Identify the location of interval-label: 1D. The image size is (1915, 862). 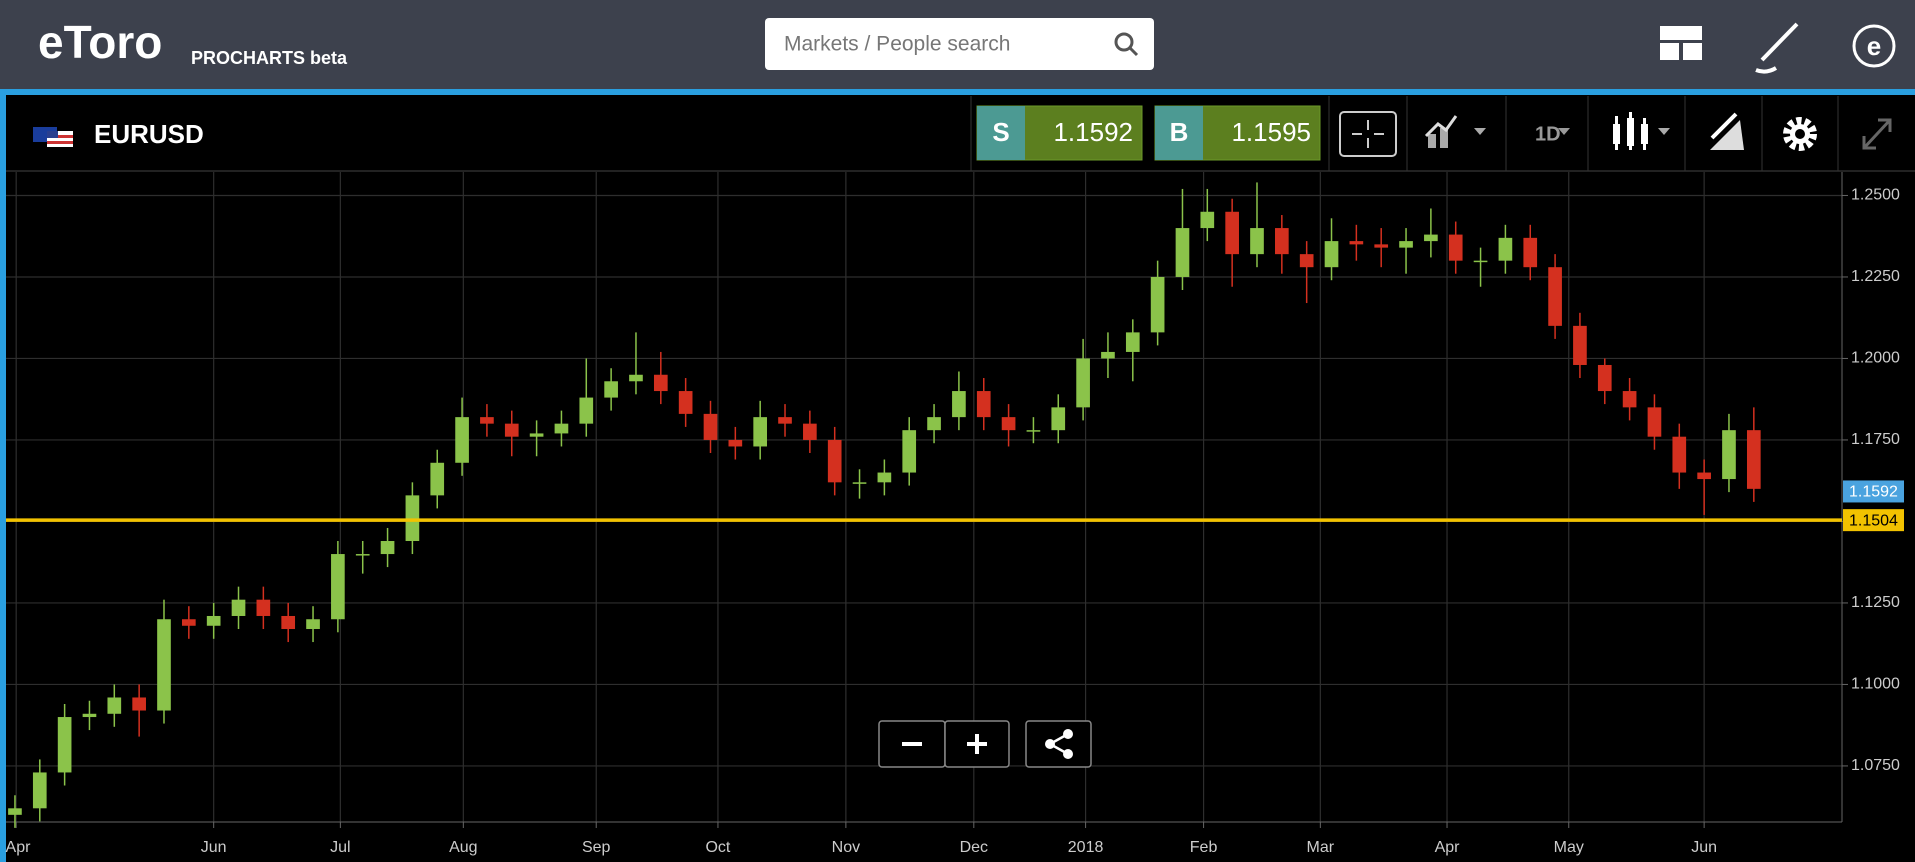
(1548, 134).